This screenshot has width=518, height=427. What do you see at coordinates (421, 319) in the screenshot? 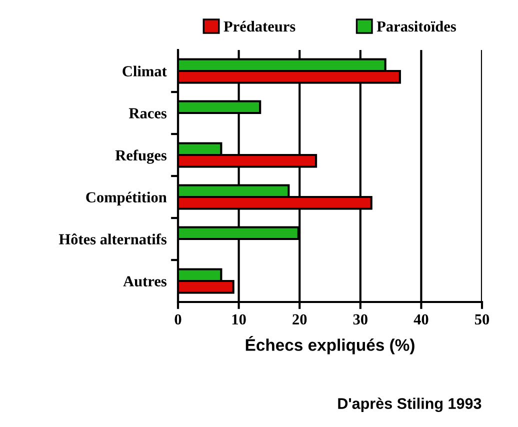
I see `x-tick-label: 40` at bounding box center [421, 319].